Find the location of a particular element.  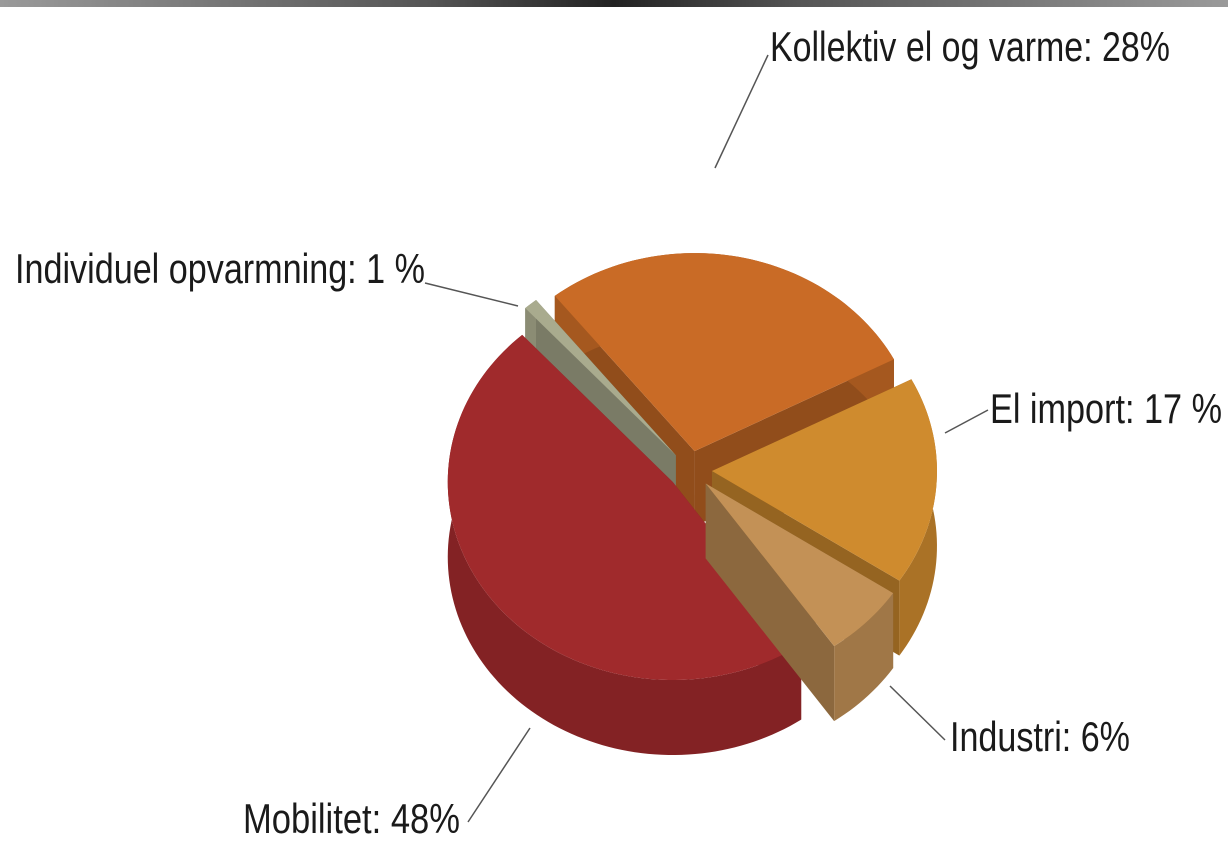

slice-wall is located at coordinates (770, 602).